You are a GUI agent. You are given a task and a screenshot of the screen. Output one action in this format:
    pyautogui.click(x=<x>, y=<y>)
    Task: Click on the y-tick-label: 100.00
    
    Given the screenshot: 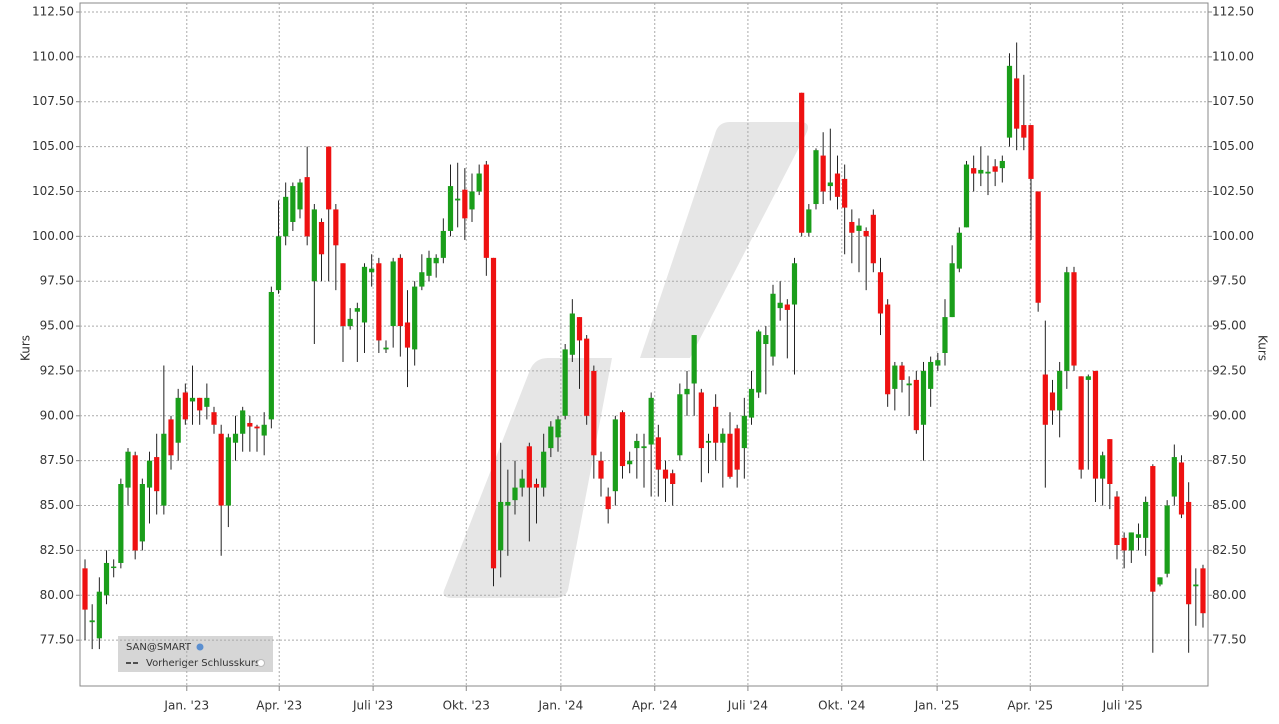 What is the action you would take?
    pyautogui.click(x=53, y=236)
    